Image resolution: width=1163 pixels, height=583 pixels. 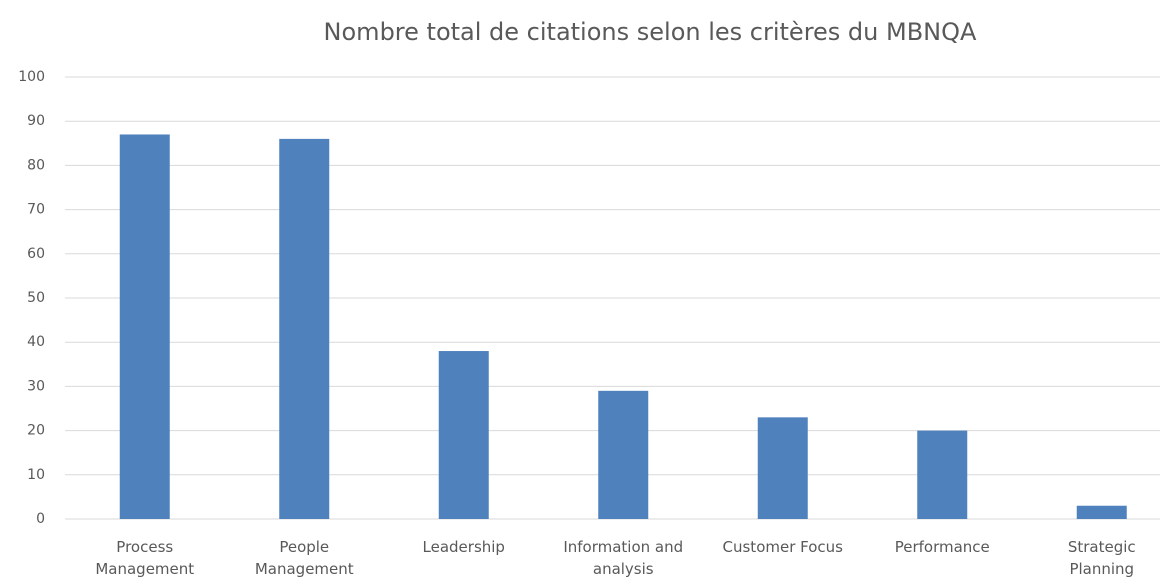 I want to click on y-tick-label: 80, so click(x=36, y=165).